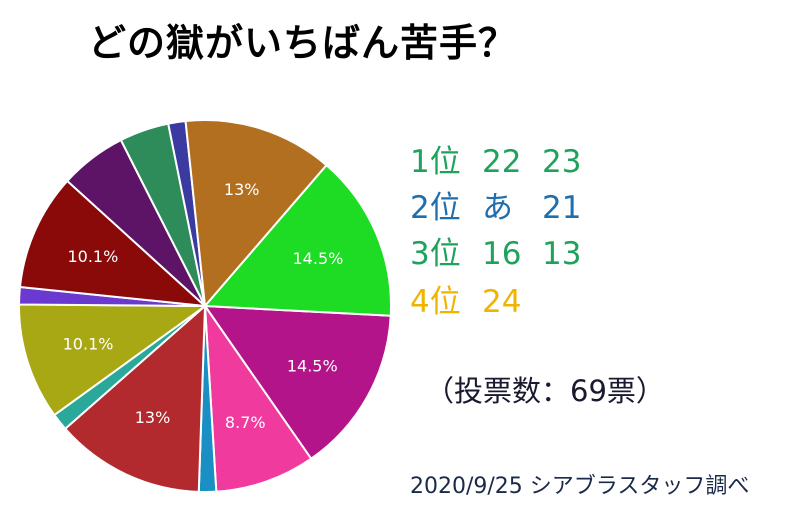 Image resolution: width=787 pixels, height=519 pixels. What do you see at coordinates (502, 302) in the screenshot?
I see `rank-value: 24` at bounding box center [502, 302].